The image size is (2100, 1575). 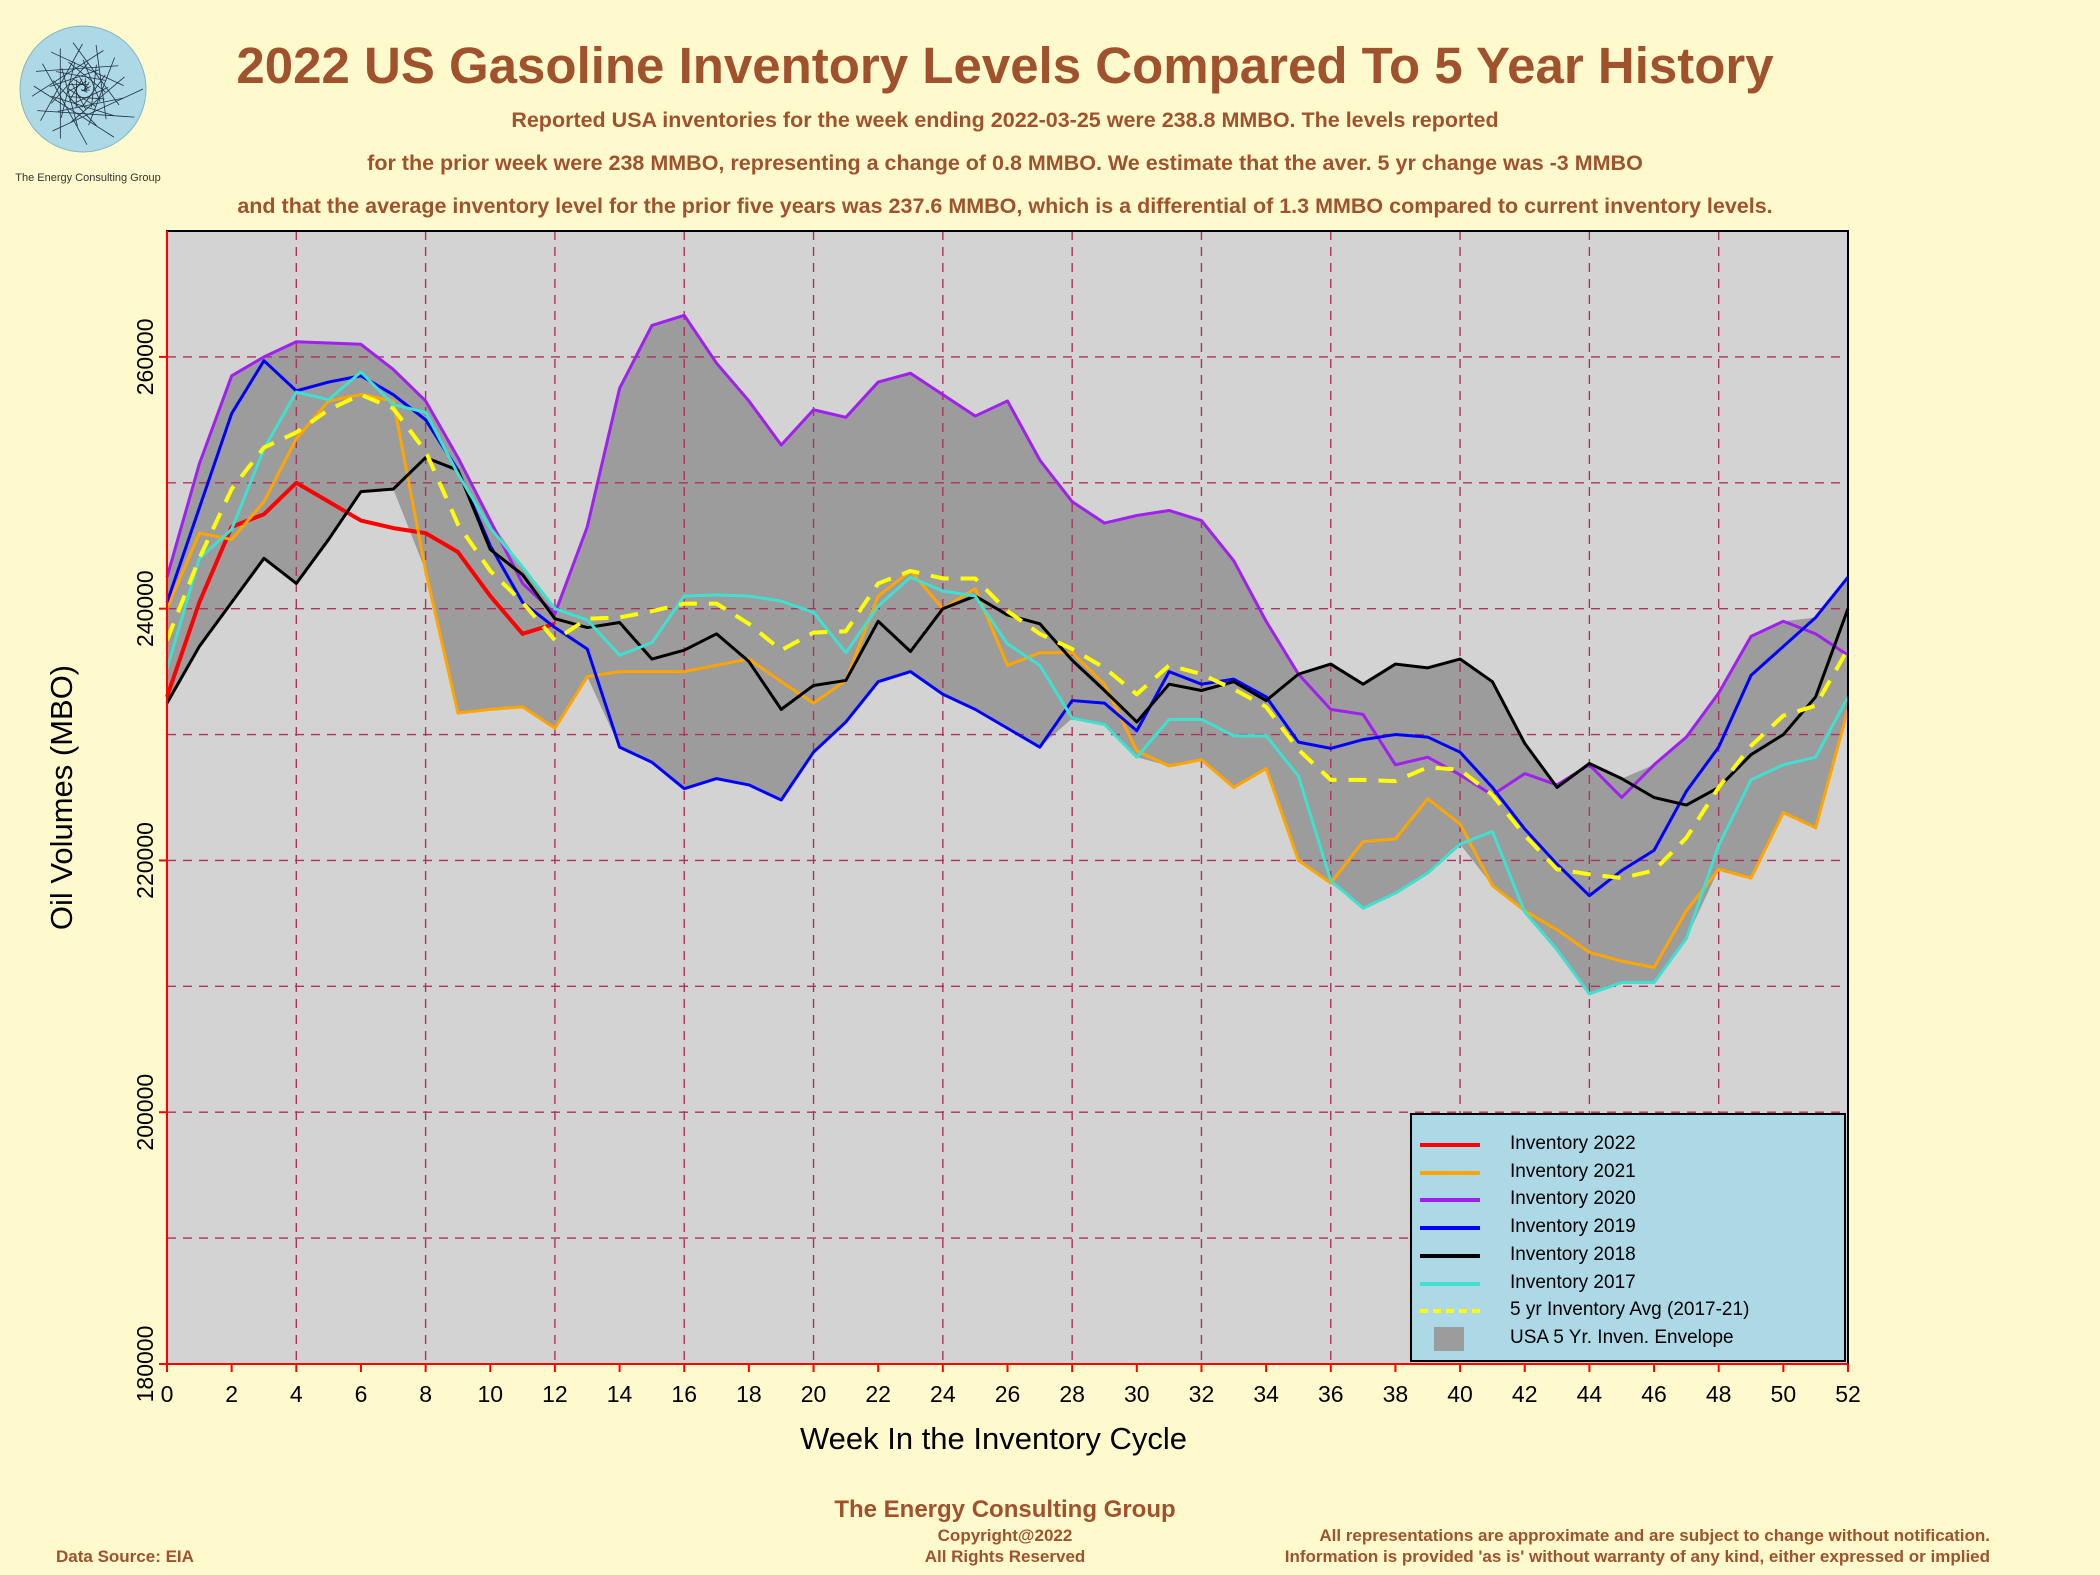 I want to click on legend-item: 5 yr Inventory Avg (2017-21), so click(x=1628, y=1310).